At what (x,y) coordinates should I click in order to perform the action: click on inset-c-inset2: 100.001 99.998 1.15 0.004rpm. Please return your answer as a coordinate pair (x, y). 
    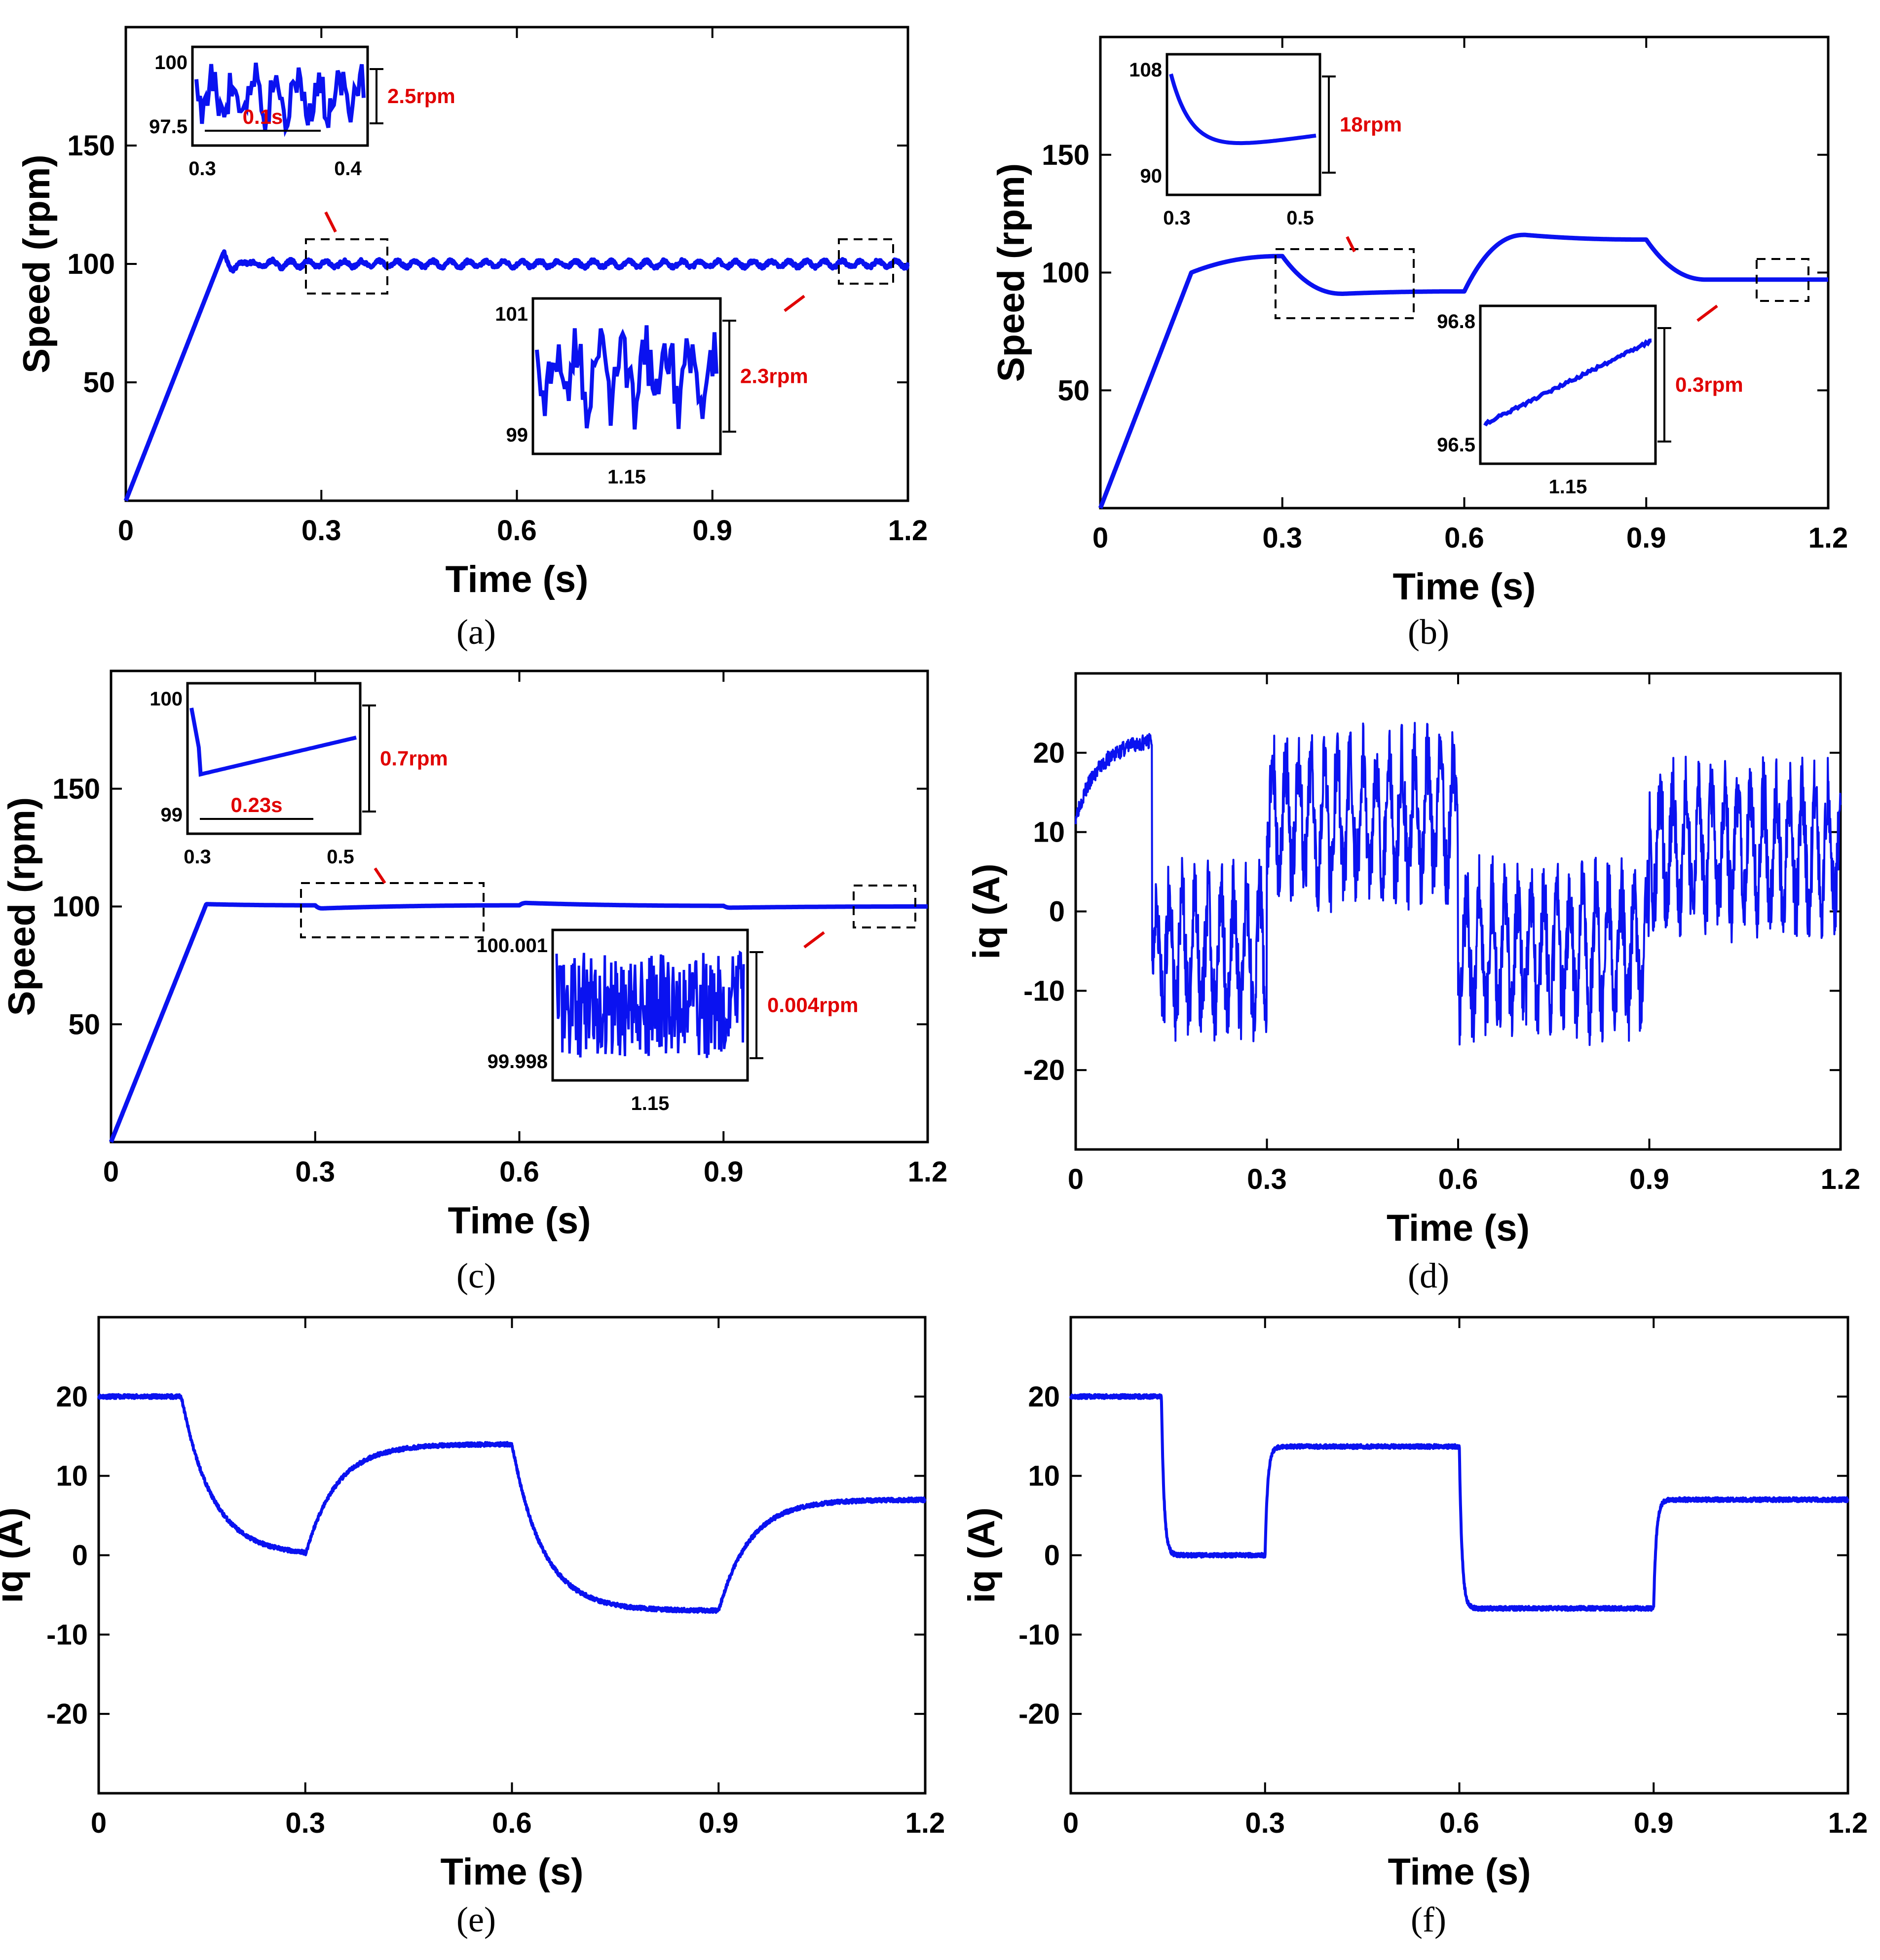
    Looking at the image, I should click on (696, 1000).